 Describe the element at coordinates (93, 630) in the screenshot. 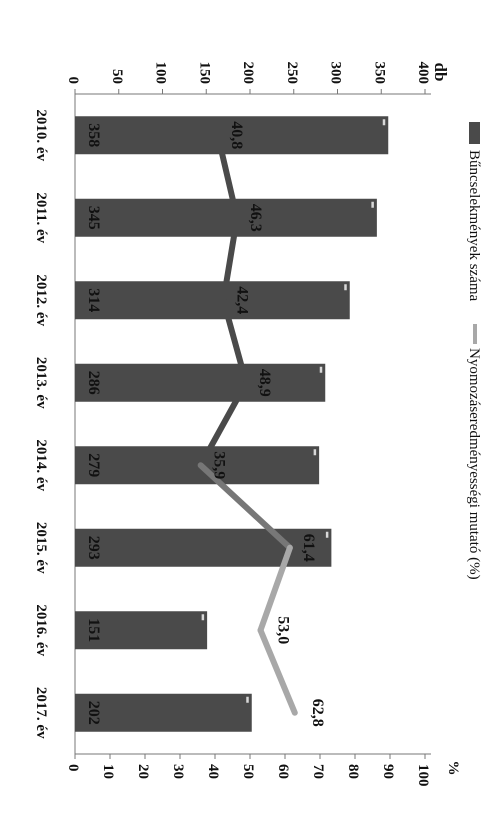

I see `bar-value-label: 151` at that location.